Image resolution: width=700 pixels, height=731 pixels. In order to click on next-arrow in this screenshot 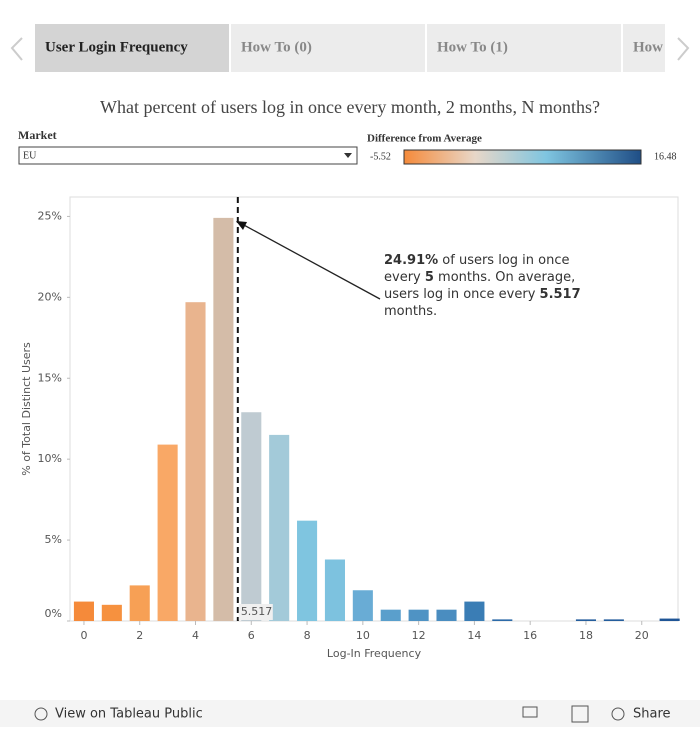, I will do `click(683, 49)`.